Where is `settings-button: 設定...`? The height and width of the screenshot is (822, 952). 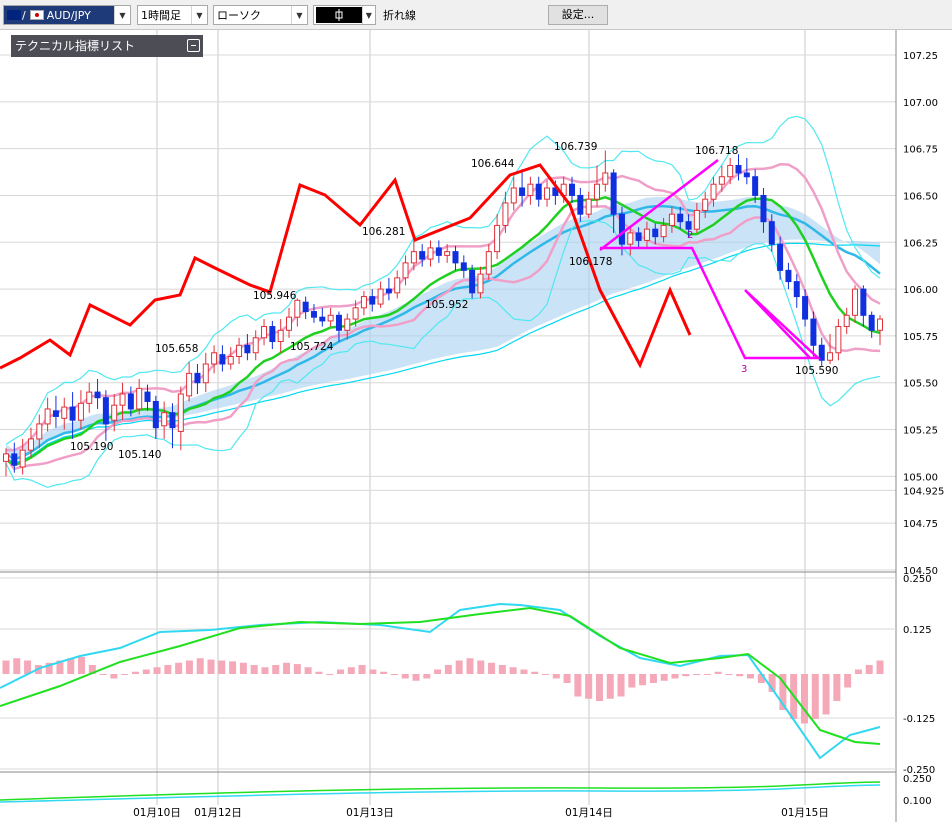
settings-button: 設定... is located at coordinates (578, 15).